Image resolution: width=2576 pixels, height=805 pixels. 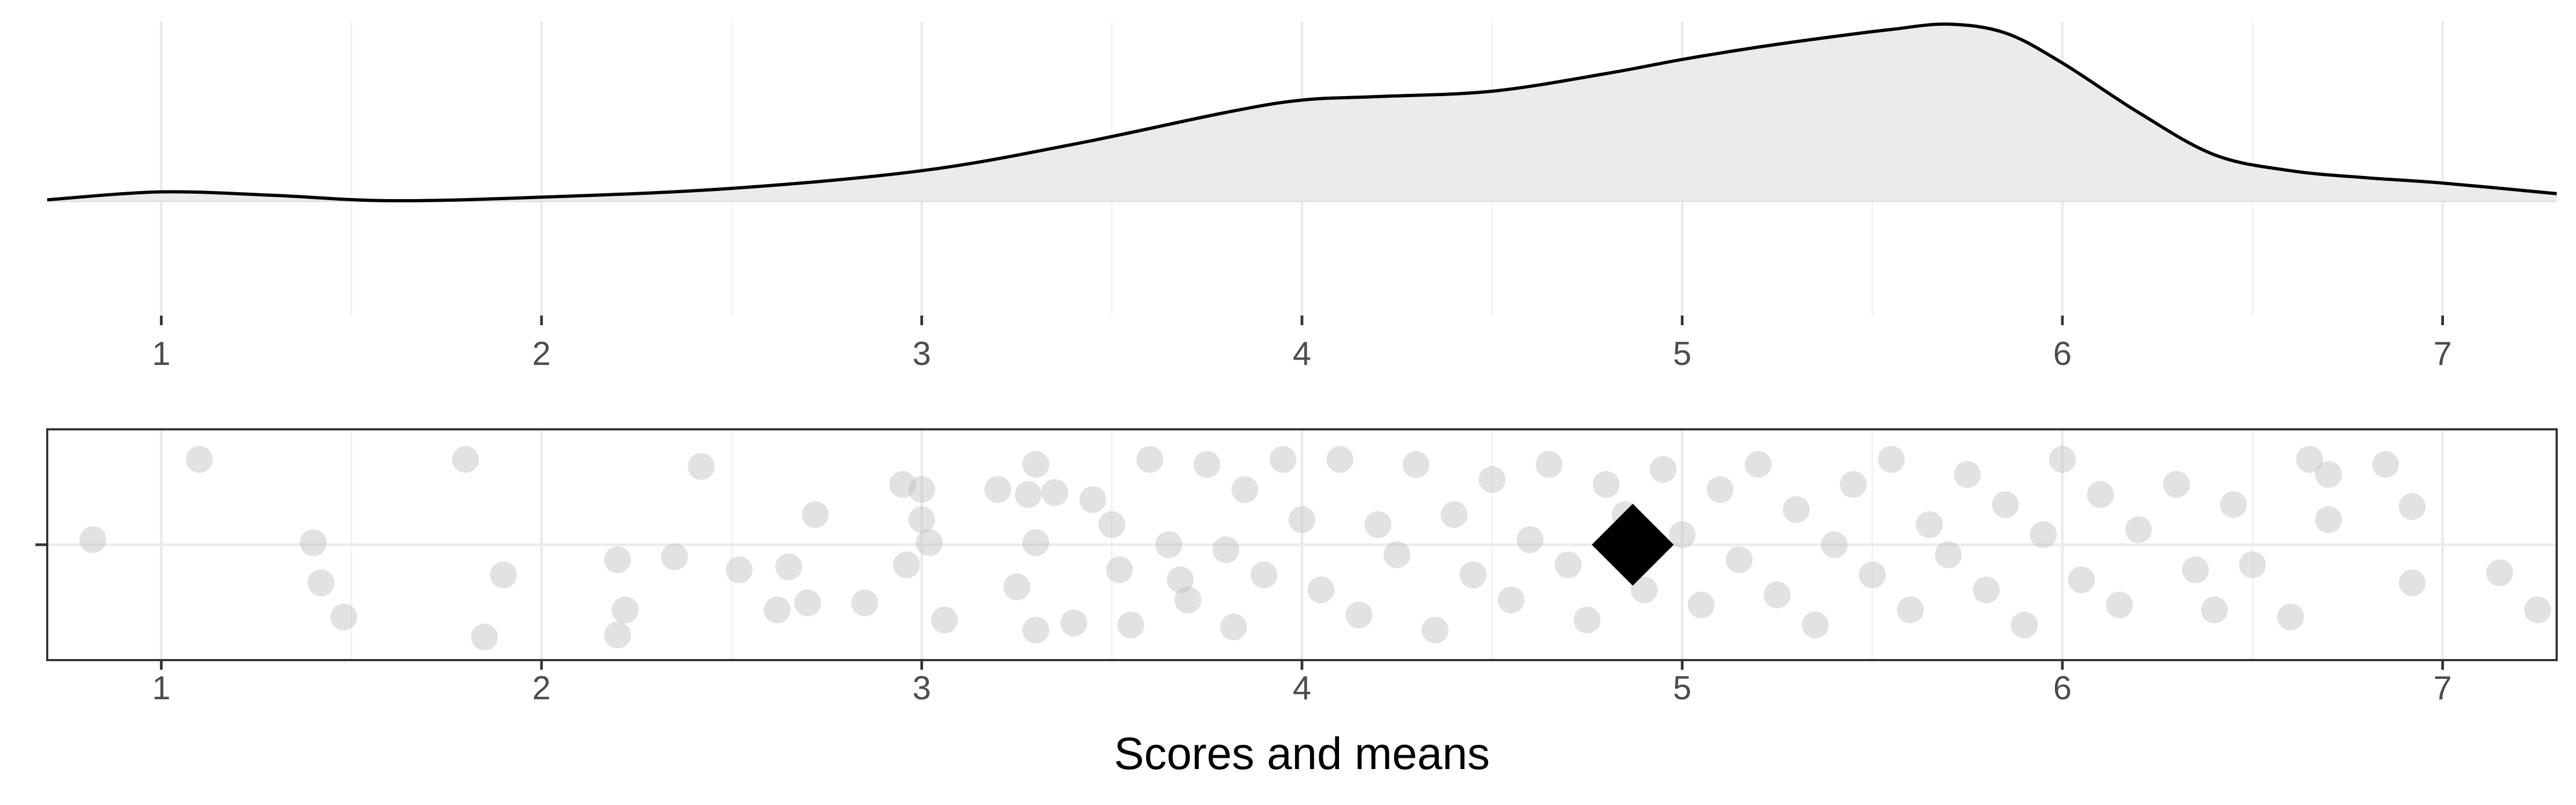 I want to click on jitter-x-axis: 1 2 3 4 5 6 7, so click(x=1302, y=683).